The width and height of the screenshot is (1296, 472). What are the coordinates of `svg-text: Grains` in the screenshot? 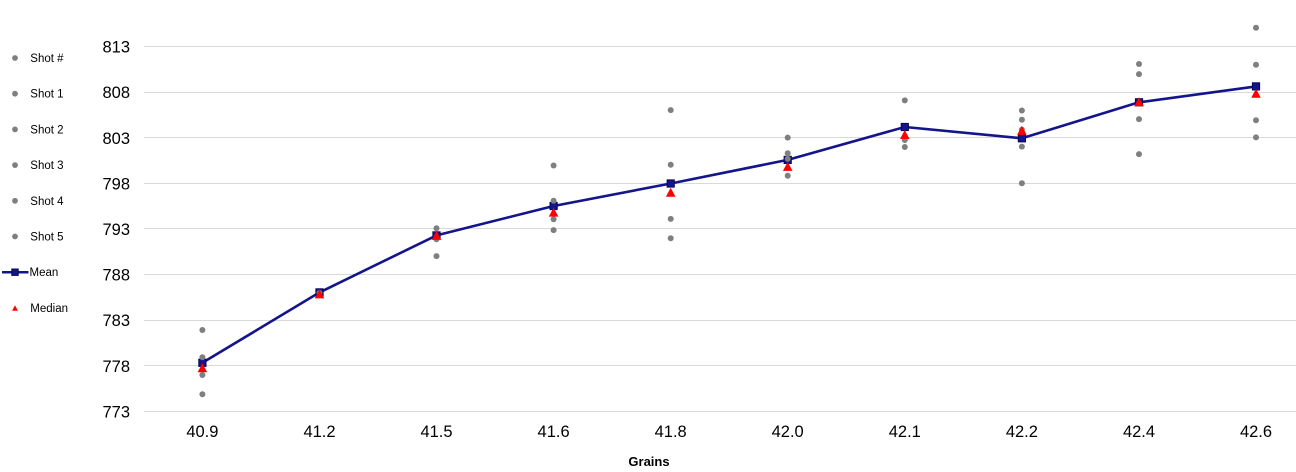 It's located at (648, 461).